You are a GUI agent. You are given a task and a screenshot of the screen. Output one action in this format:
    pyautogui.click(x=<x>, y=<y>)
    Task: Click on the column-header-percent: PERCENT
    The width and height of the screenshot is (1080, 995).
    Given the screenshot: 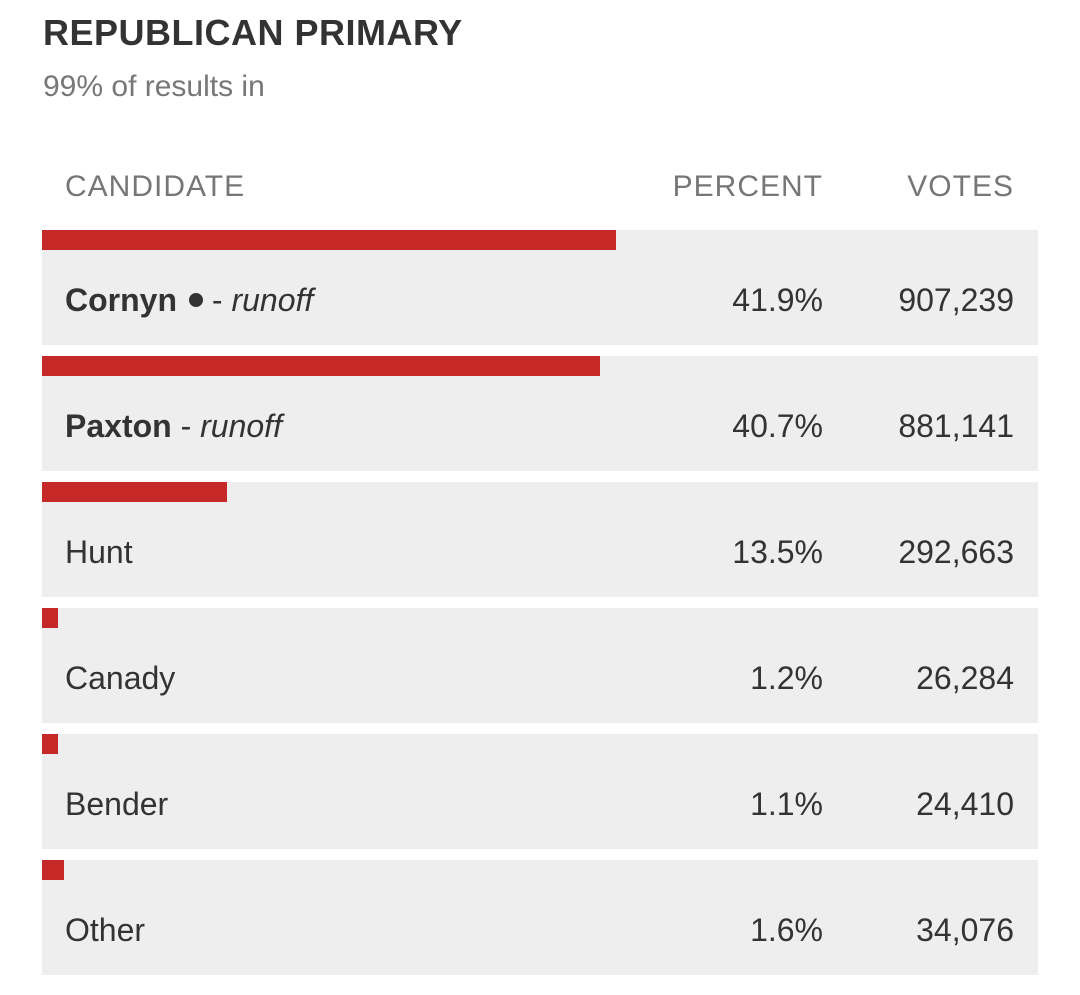 What is the action you would take?
    pyautogui.click(x=747, y=186)
    